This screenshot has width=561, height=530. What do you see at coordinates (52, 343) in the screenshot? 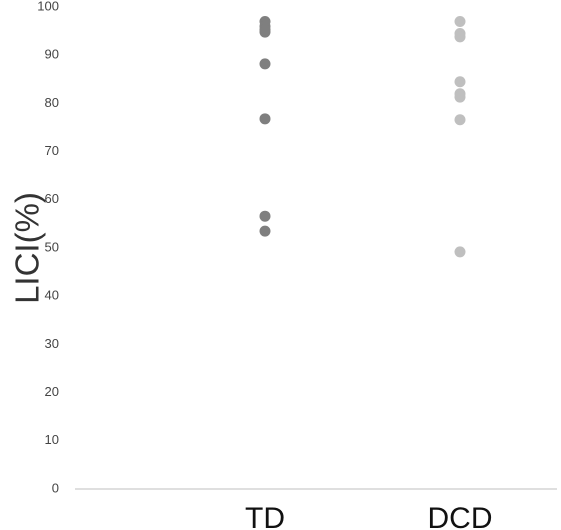
I see `y-tick-label: 30` at bounding box center [52, 343].